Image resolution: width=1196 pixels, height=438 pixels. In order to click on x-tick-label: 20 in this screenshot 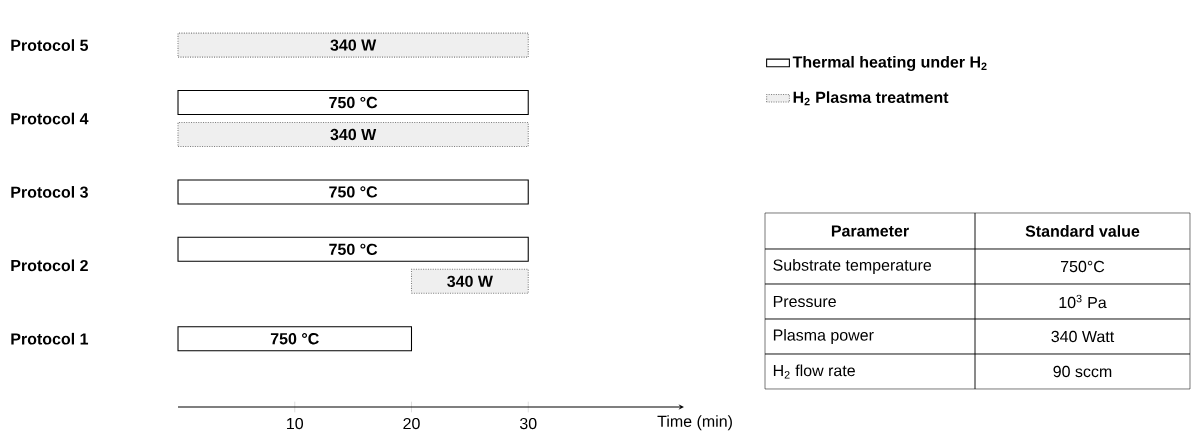, I will do `click(411, 423)`.